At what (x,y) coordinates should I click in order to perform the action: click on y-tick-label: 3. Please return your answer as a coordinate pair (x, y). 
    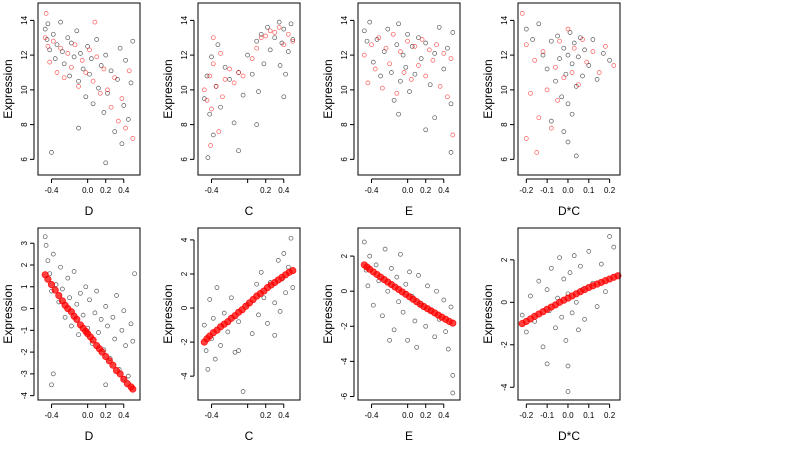
    Looking at the image, I should click on (24, 242).